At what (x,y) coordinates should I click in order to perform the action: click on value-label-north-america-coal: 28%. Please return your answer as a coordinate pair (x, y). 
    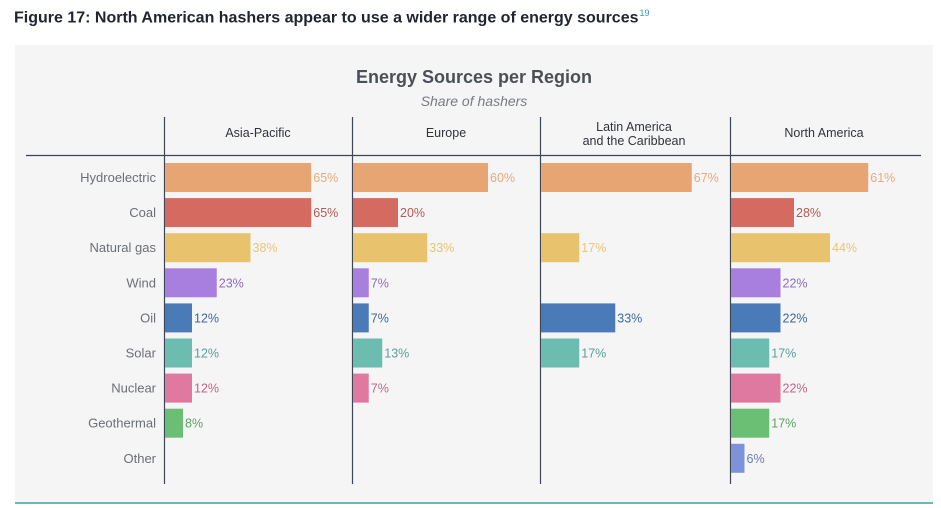
    Looking at the image, I should click on (808, 213).